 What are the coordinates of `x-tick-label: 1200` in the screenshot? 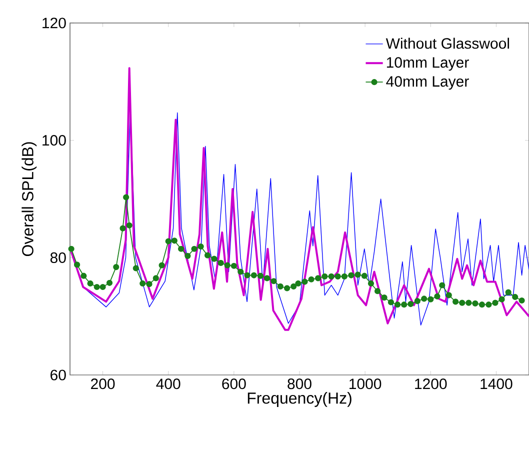 It's located at (431, 384).